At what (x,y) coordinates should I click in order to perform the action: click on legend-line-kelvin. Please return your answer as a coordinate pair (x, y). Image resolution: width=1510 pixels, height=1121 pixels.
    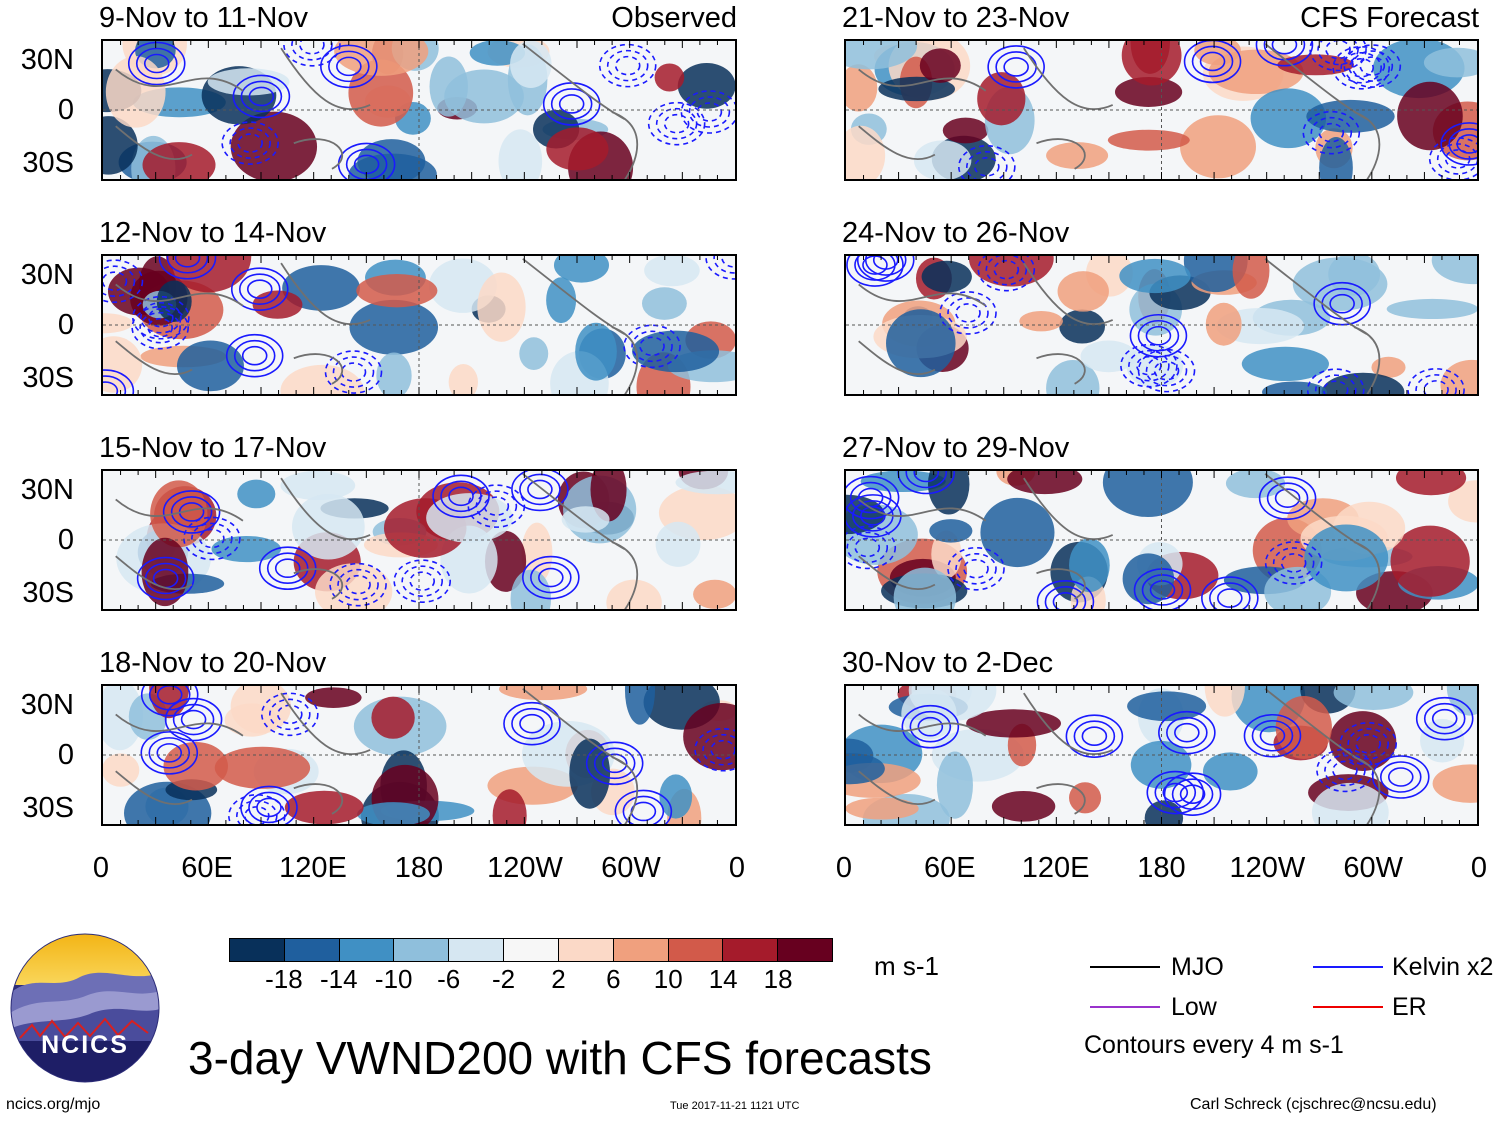
    Looking at the image, I should click on (1348, 967).